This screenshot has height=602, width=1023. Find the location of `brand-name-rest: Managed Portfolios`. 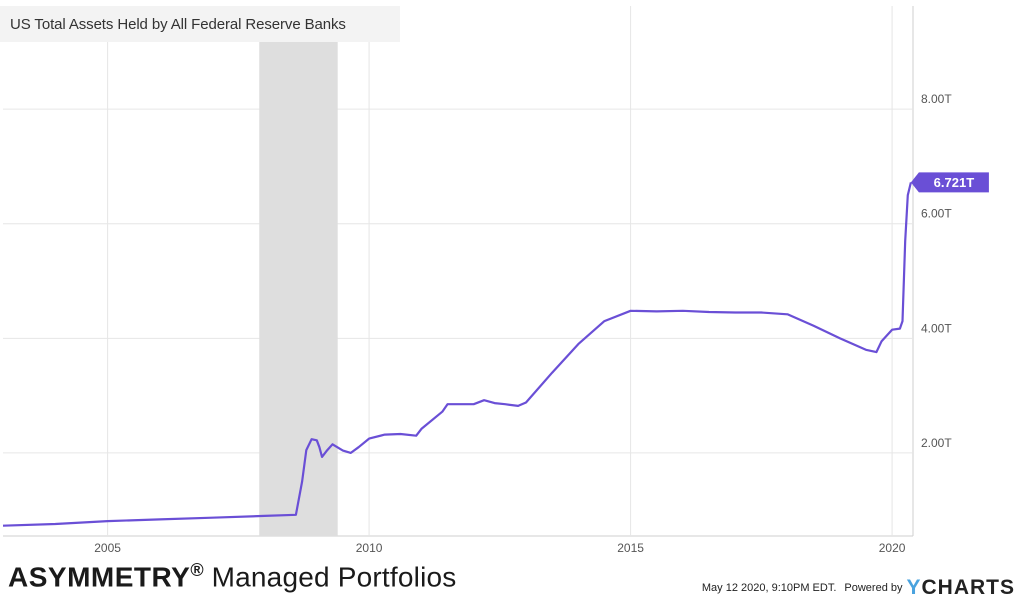

brand-name-rest: Managed Portfolios is located at coordinates (330, 577).